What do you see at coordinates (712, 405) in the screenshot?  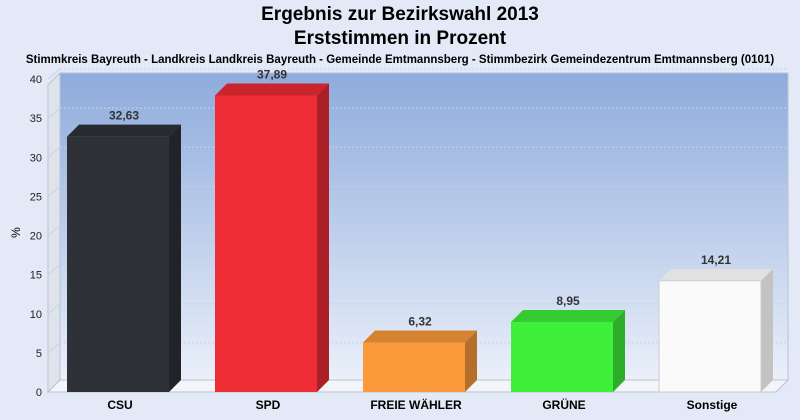 I see `x-tick-label: Sonstige` at bounding box center [712, 405].